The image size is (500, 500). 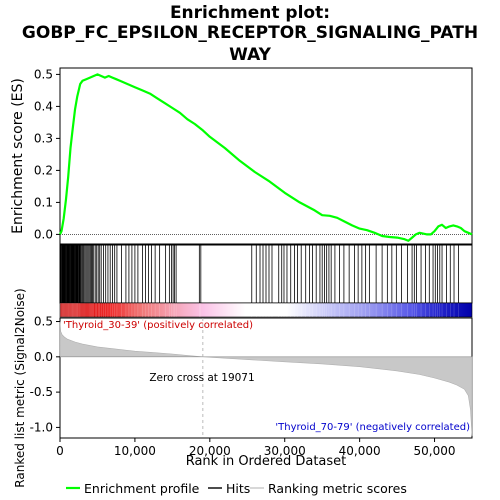 I want to click on x-tick-label: 40,000, so click(x=360, y=451).